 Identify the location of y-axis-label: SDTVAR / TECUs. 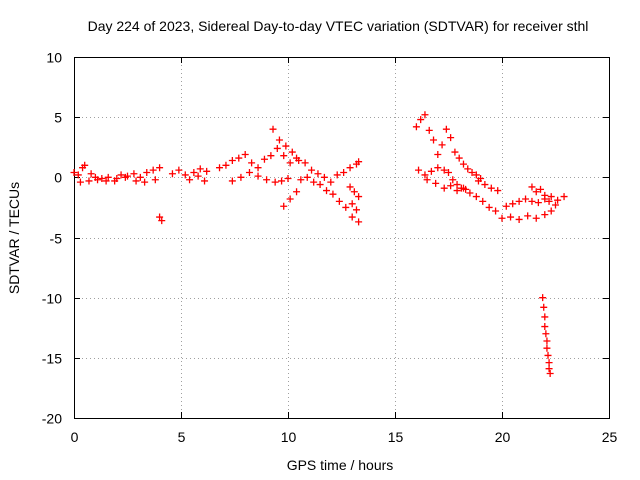
(14, 238).